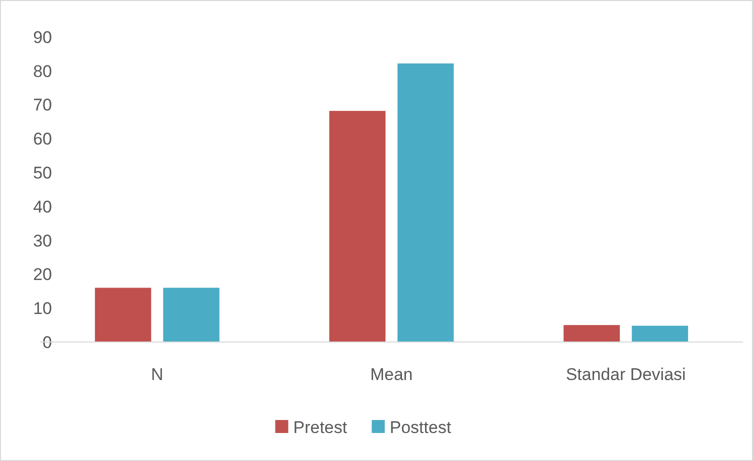 Image resolution: width=753 pixels, height=461 pixels. Describe the element at coordinates (320, 427) in the screenshot. I see `legend-label: Pretest` at that location.